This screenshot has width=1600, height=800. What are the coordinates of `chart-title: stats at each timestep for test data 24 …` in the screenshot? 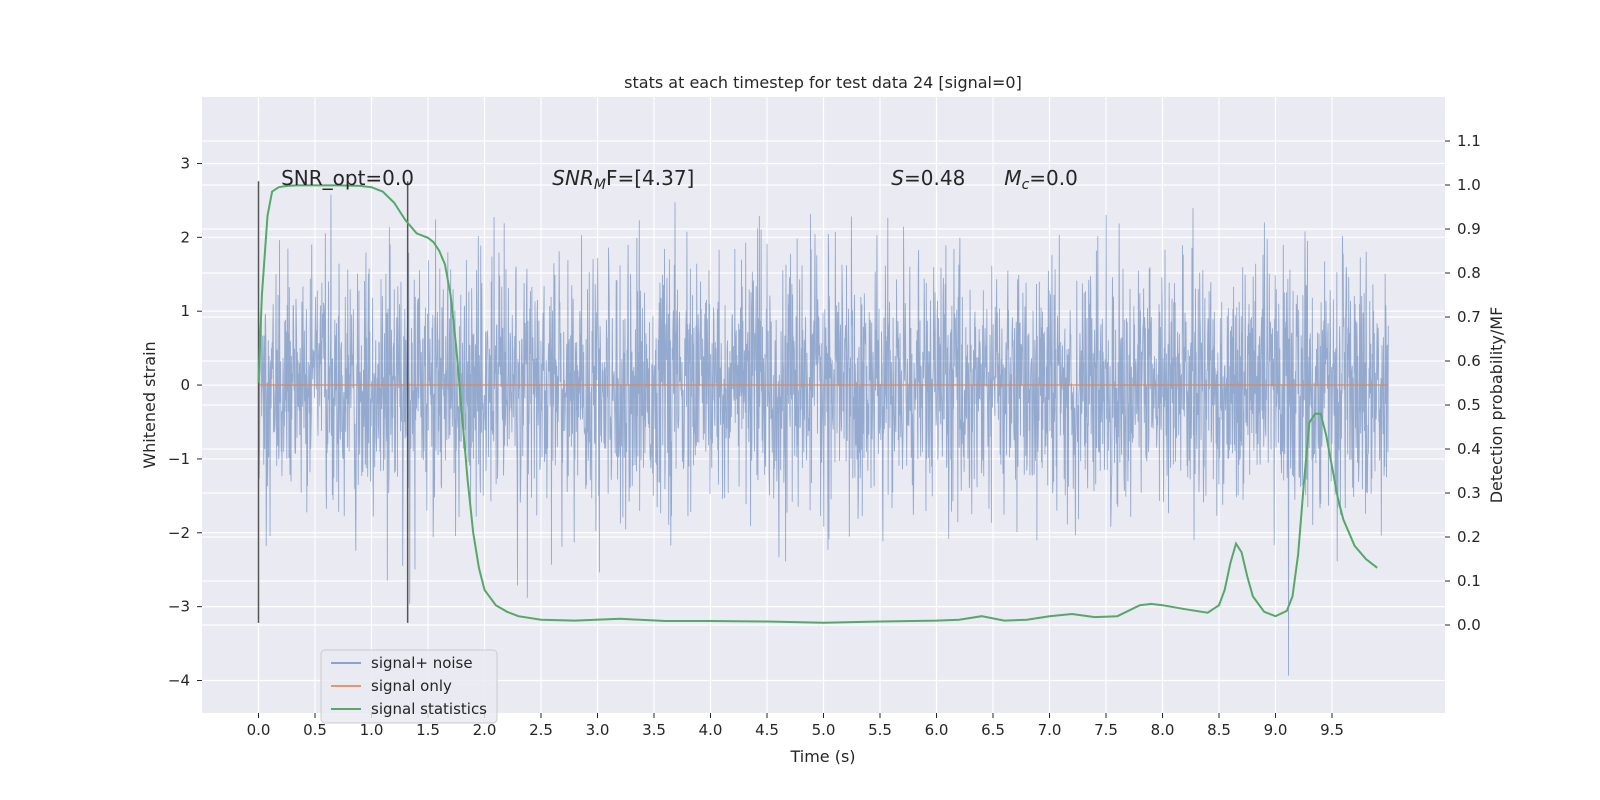 It's located at (823, 82).